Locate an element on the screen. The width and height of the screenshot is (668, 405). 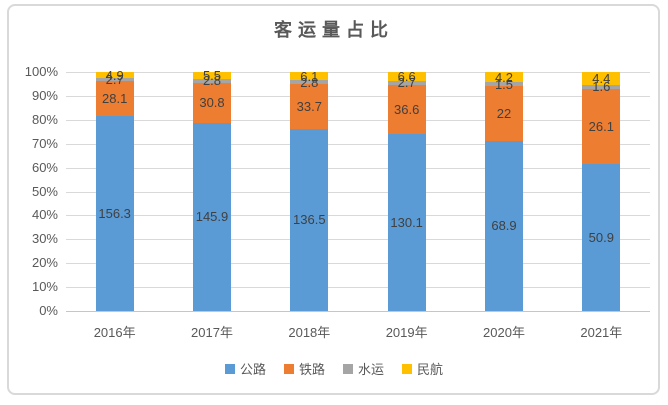
y-axis-tick-label: 90% is located at coordinates (44, 95).